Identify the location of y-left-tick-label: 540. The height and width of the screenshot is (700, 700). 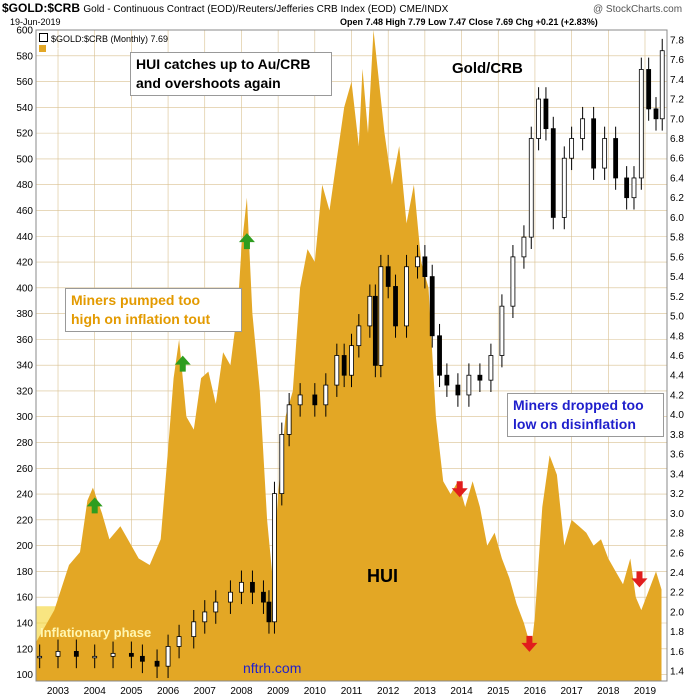
(24, 108).